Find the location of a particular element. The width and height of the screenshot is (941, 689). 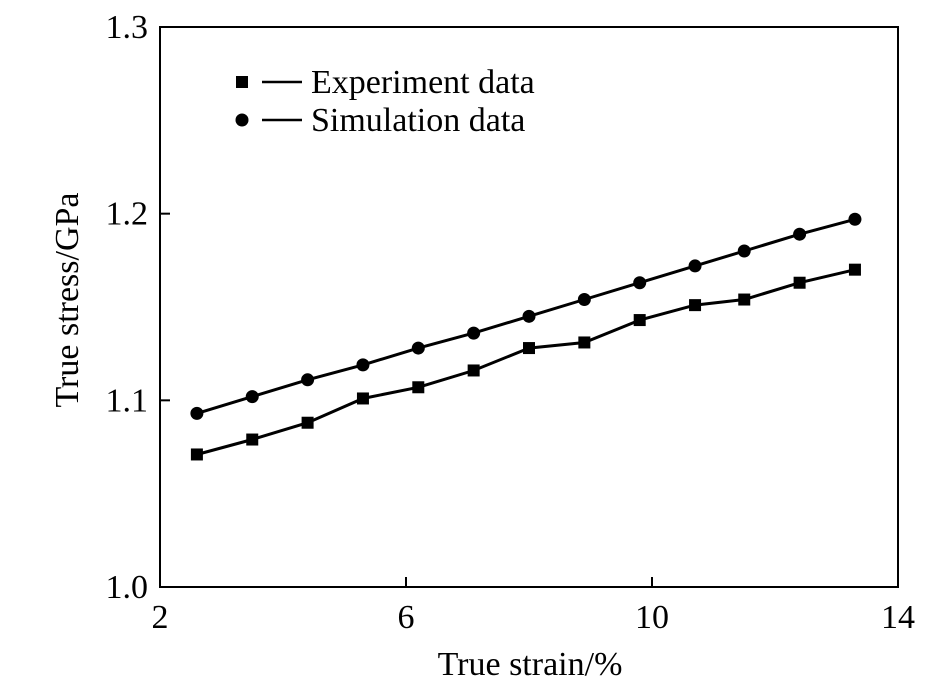

x-tick-label: 6 is located at coordinates (406, 617).